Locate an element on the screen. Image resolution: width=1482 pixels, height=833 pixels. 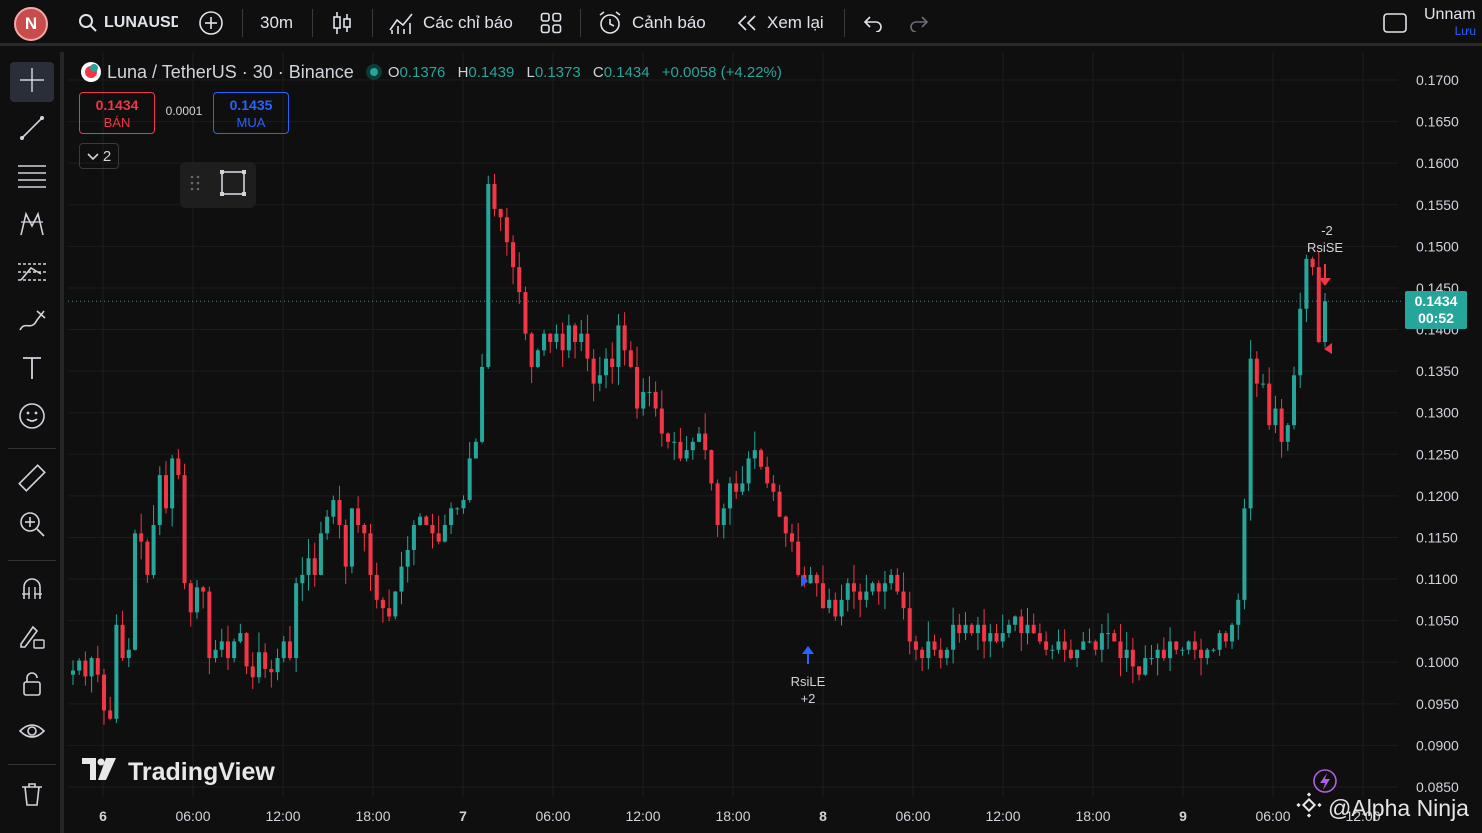
pattern-tool is located at coordinates (32, 226).